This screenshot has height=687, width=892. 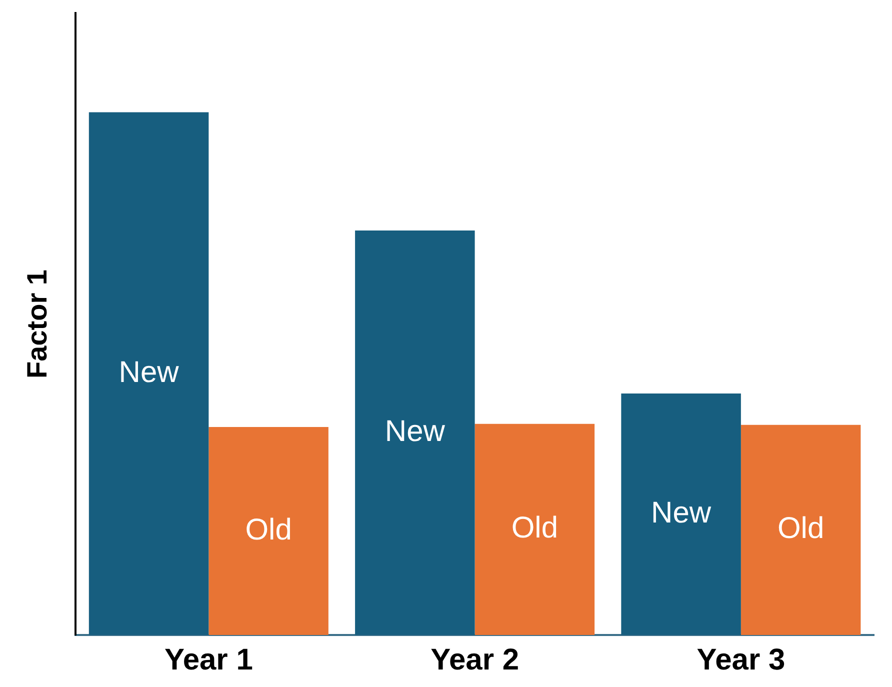 I want to click on series-label: Old, so click(x=534, y=528).